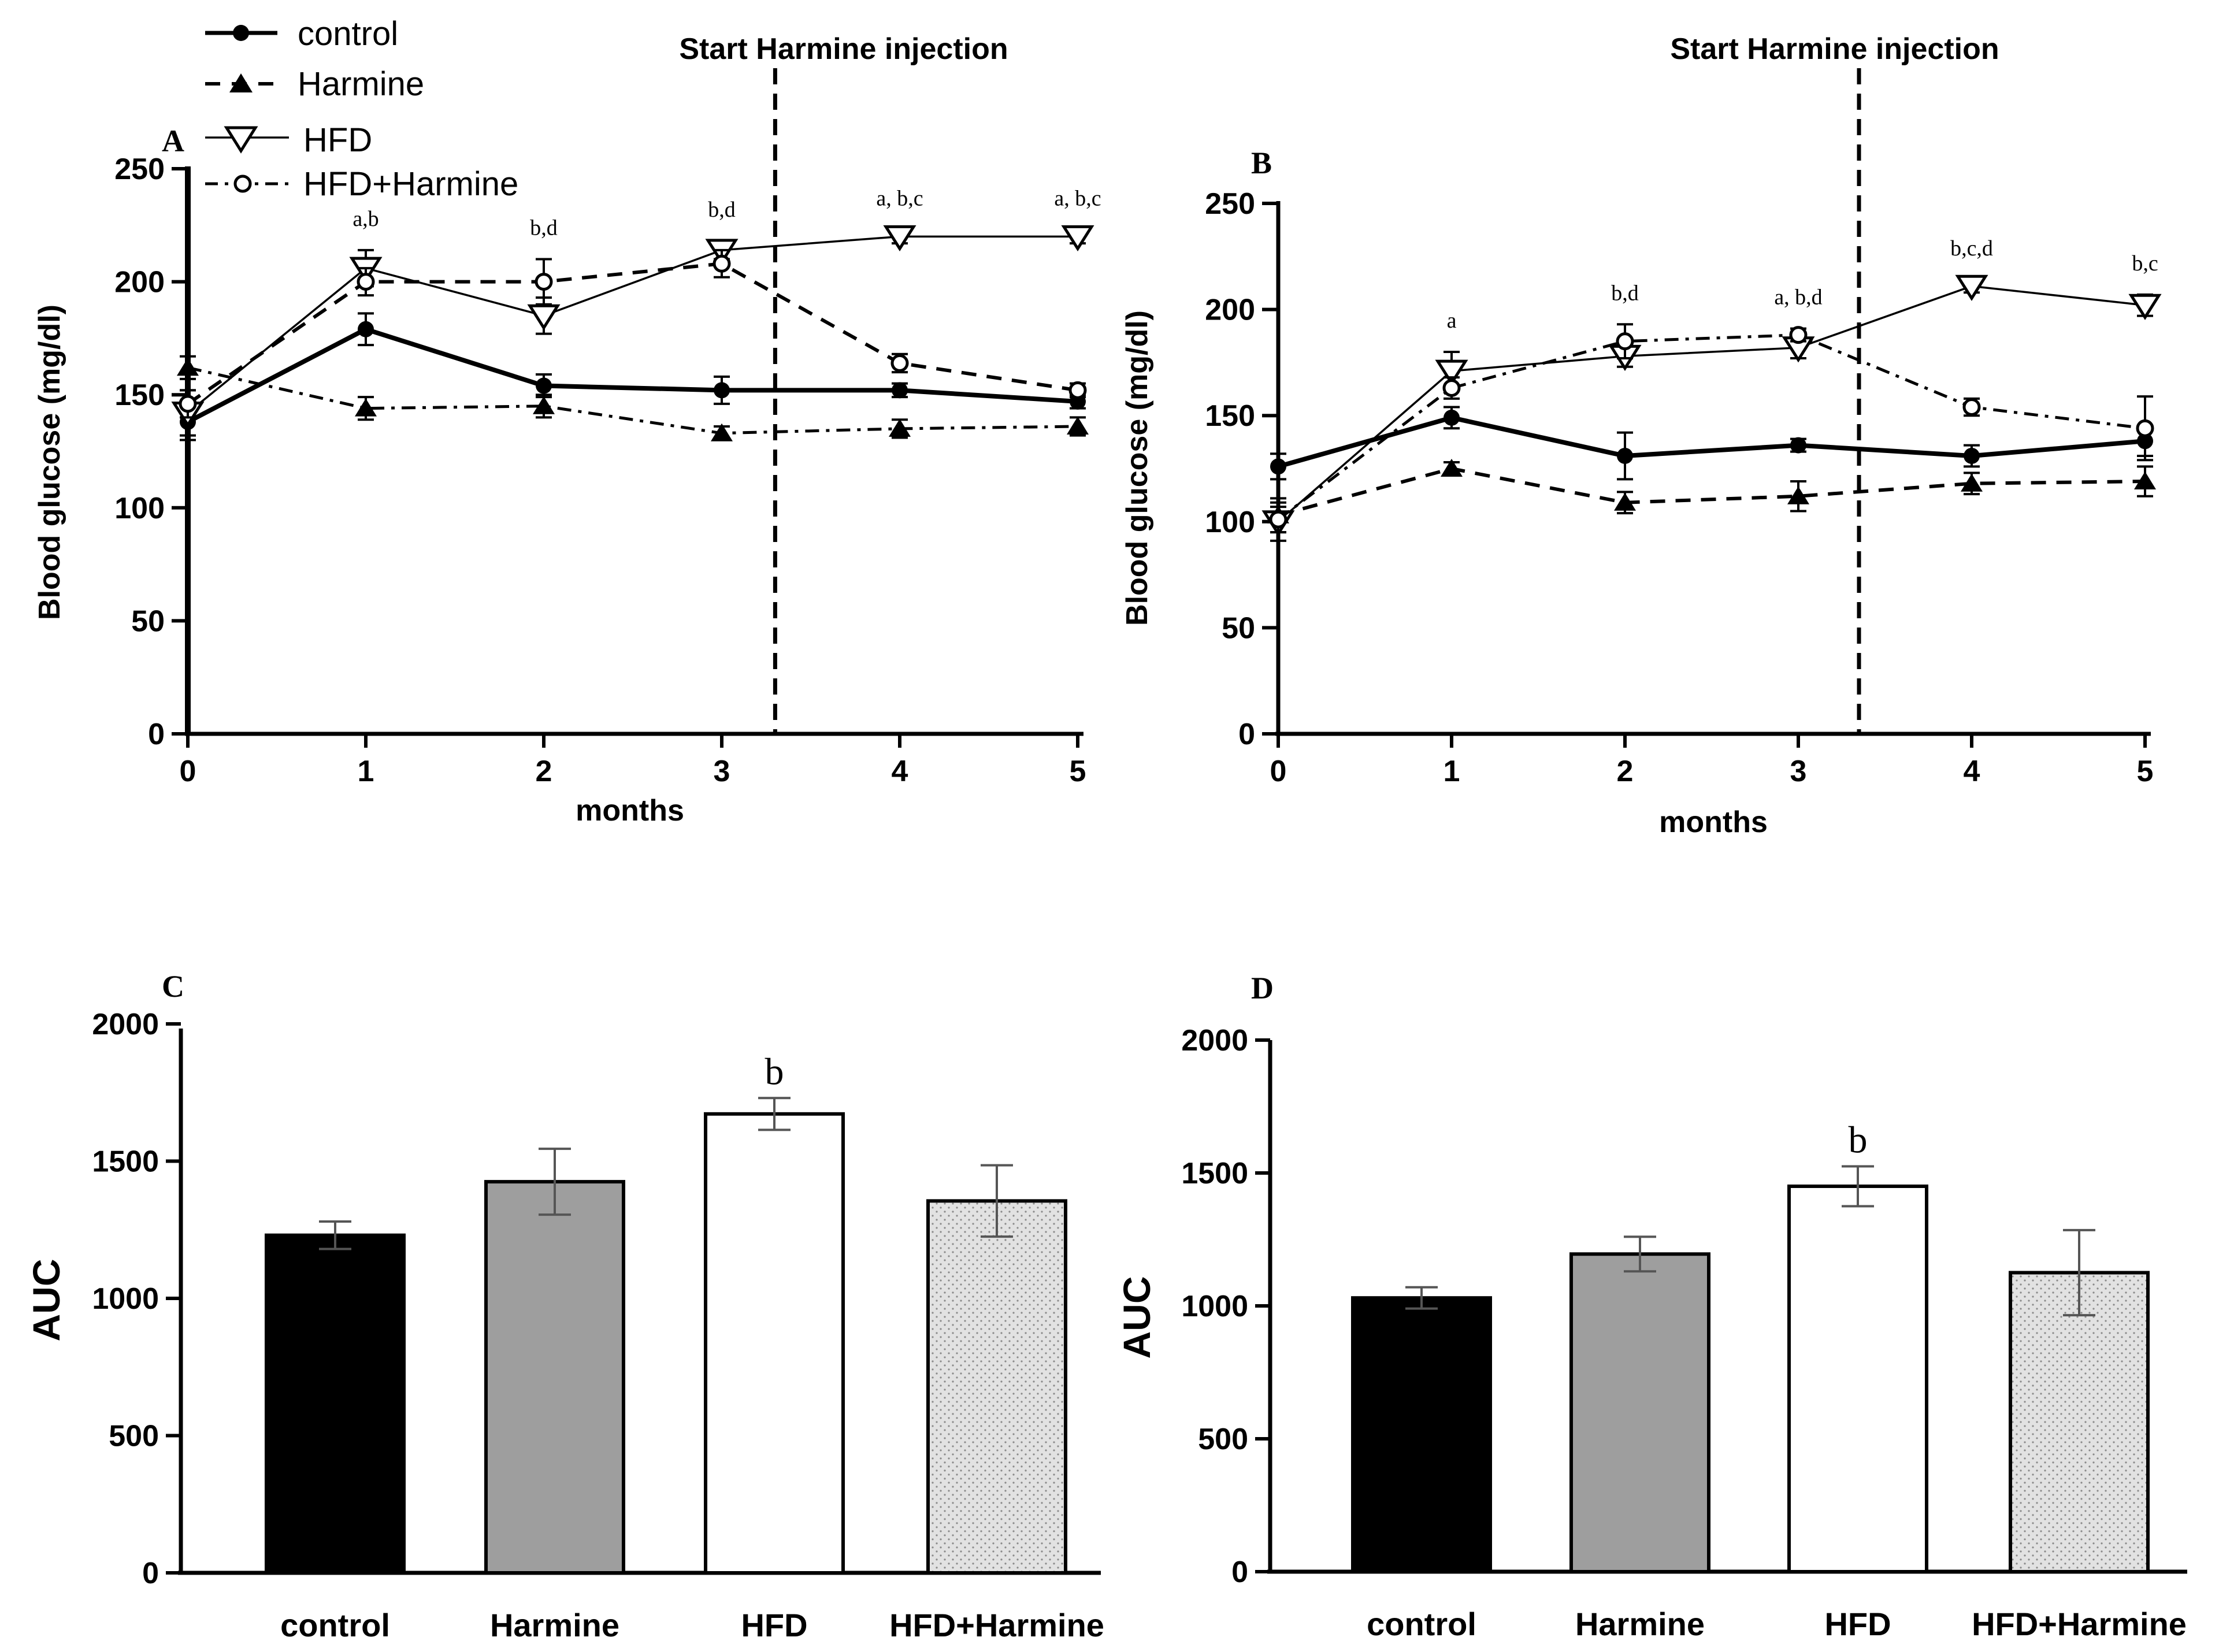  What do you see at coordinates (2079, 1422) in the screenshot?
I see `panel-d-bar-hfd-harmine` at bounding box center [2079, 1422].